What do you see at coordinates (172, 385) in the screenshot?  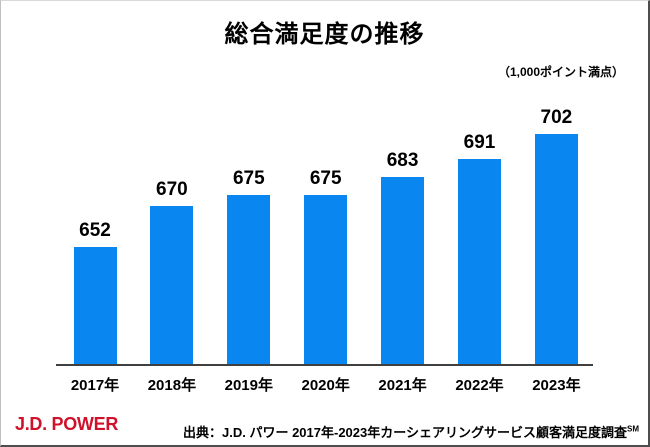 I see `x-axis-label: 2018年` at bounding box center [172, 385].